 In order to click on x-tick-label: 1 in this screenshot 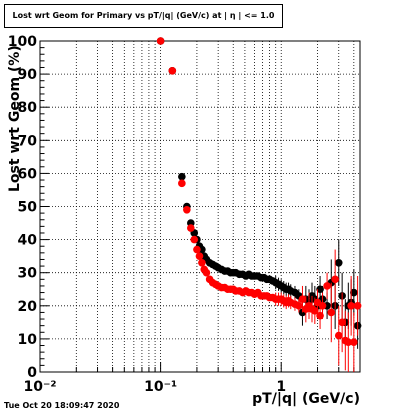, I will do `click(281, 387)`.